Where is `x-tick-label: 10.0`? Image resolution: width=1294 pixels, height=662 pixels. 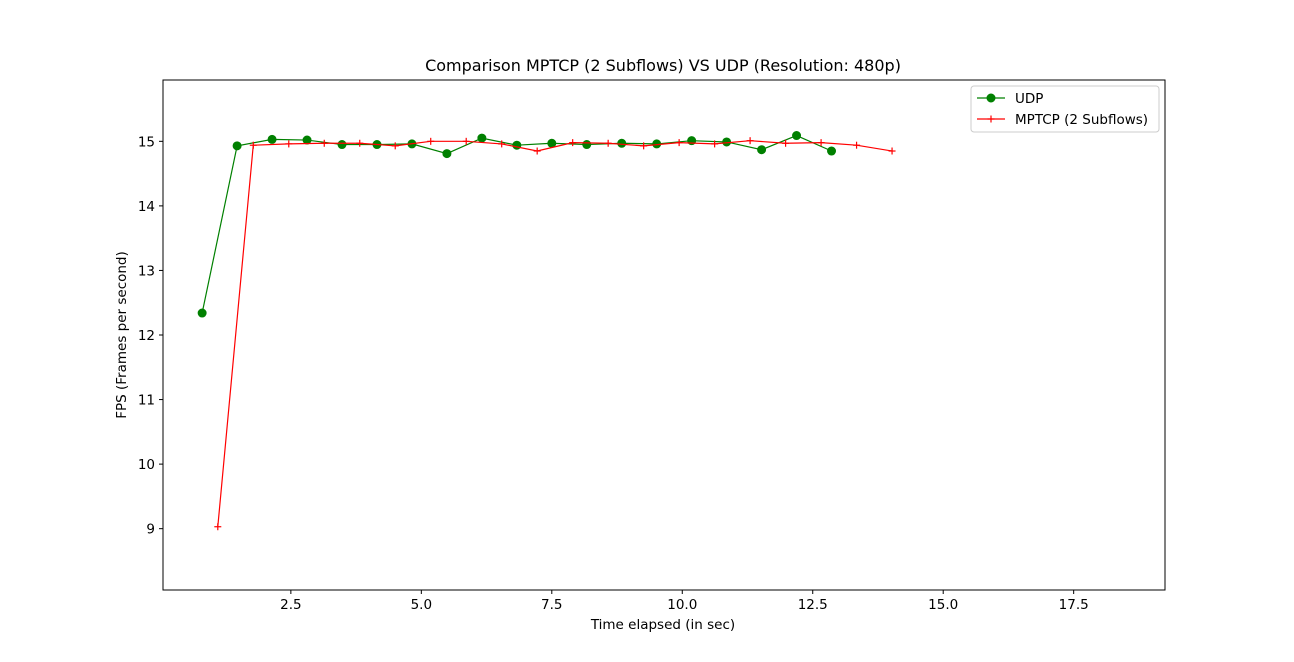
x-tick-label: 10.0 is located at coordinates (682, 605).